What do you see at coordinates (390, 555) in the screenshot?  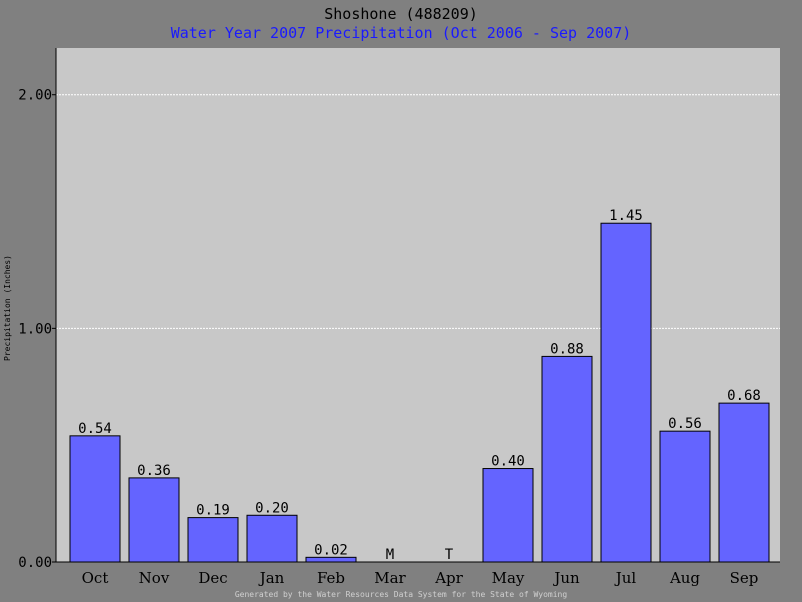 I see `data-label: M` at bounding box center [390, 555].